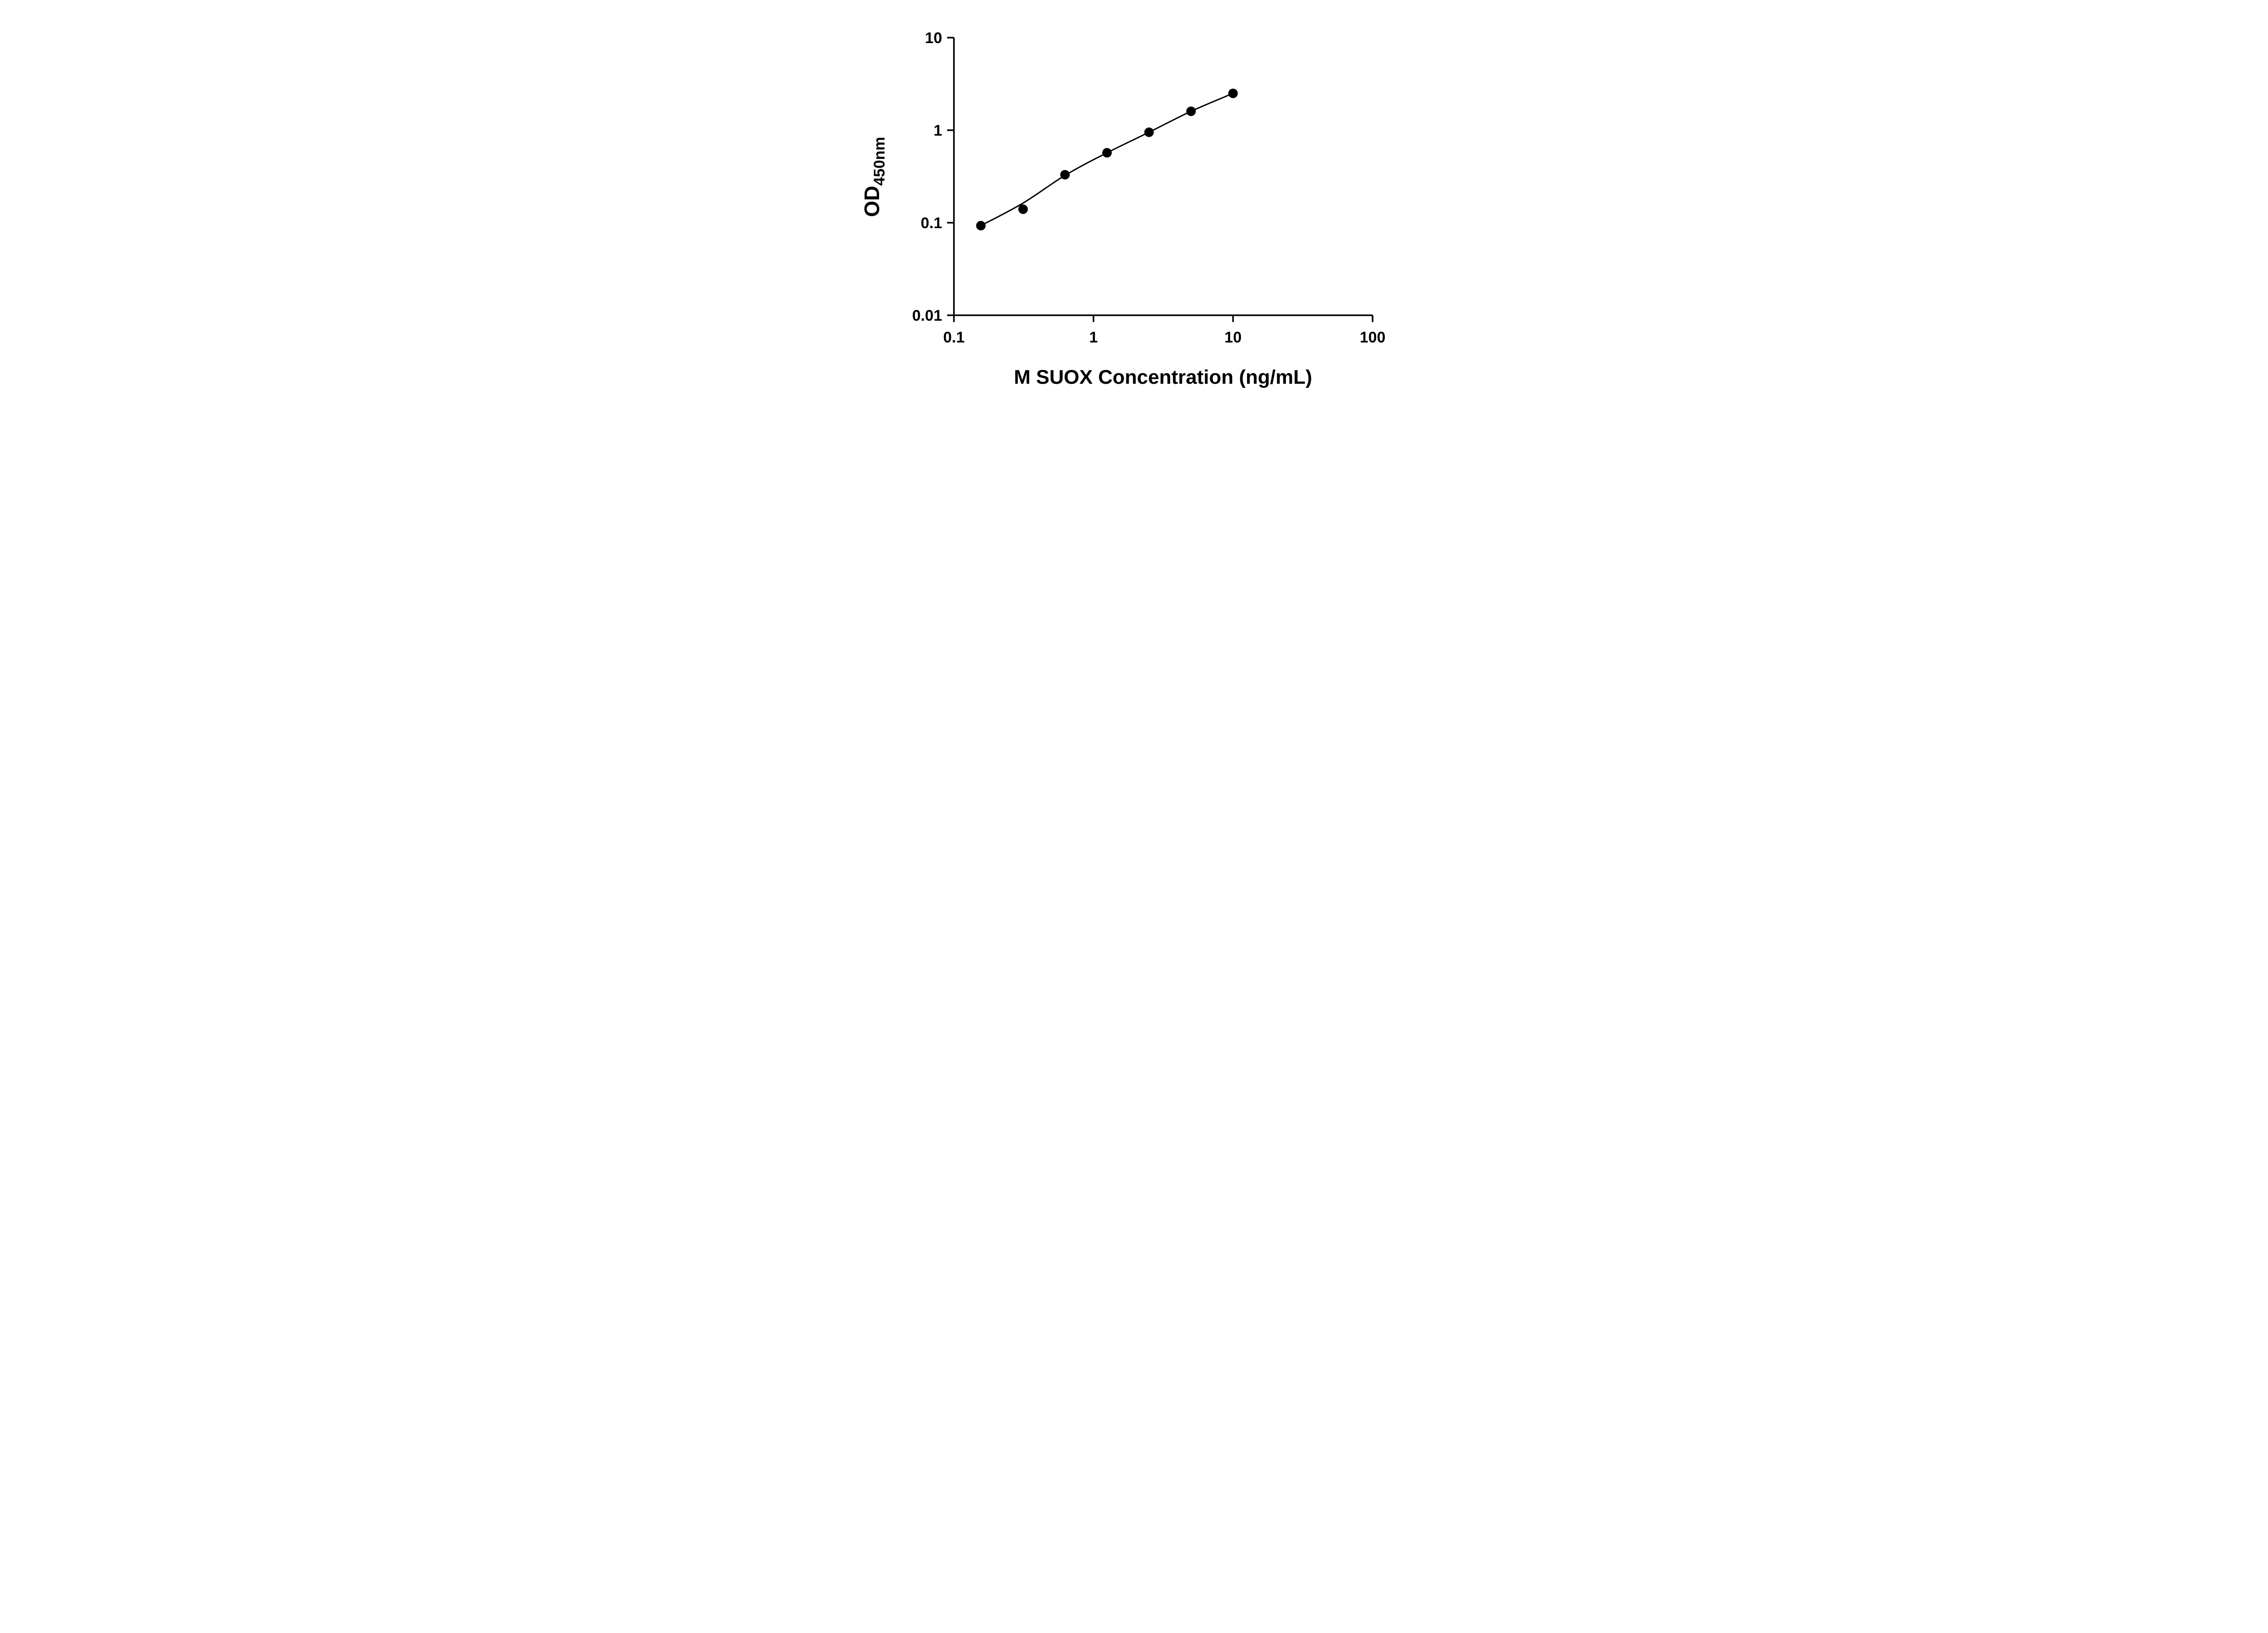  I want to click on x-tick-label: 1, so click(1093, 337).